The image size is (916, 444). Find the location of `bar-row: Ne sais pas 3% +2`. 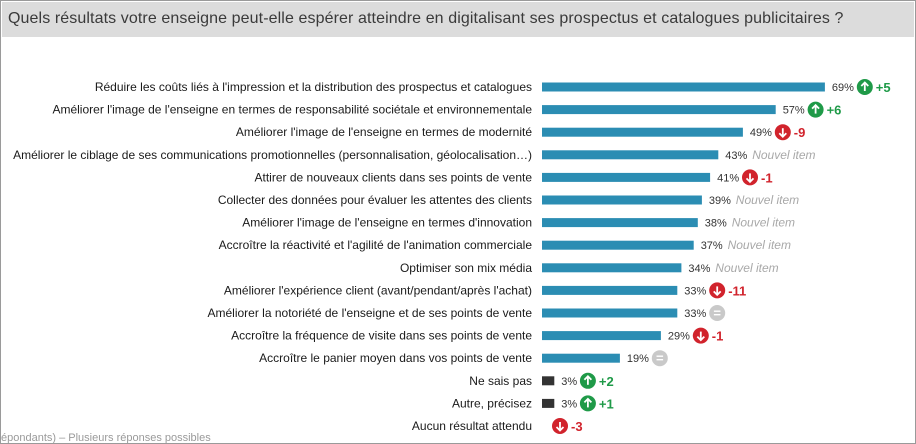

bar-row: Ne sais pas 3% +2 is located at coordinates (541, 380).